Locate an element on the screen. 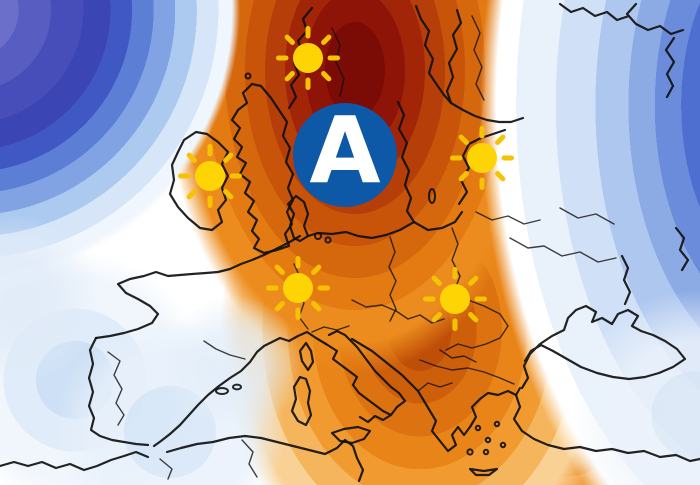 This screenshot has height=485, width=700. border-carpathians is located at coordinates (477, 321).